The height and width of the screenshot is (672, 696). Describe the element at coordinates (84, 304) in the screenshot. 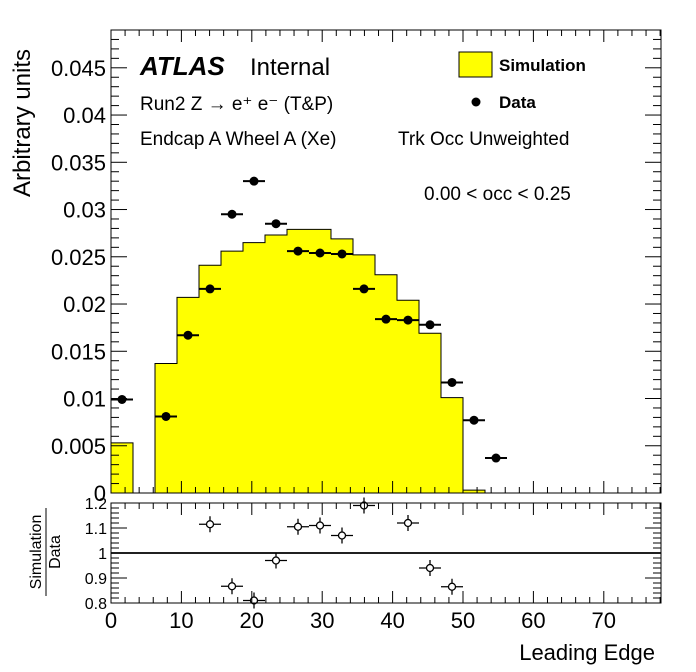

I see `y-tick-label: 0.02` at that location.